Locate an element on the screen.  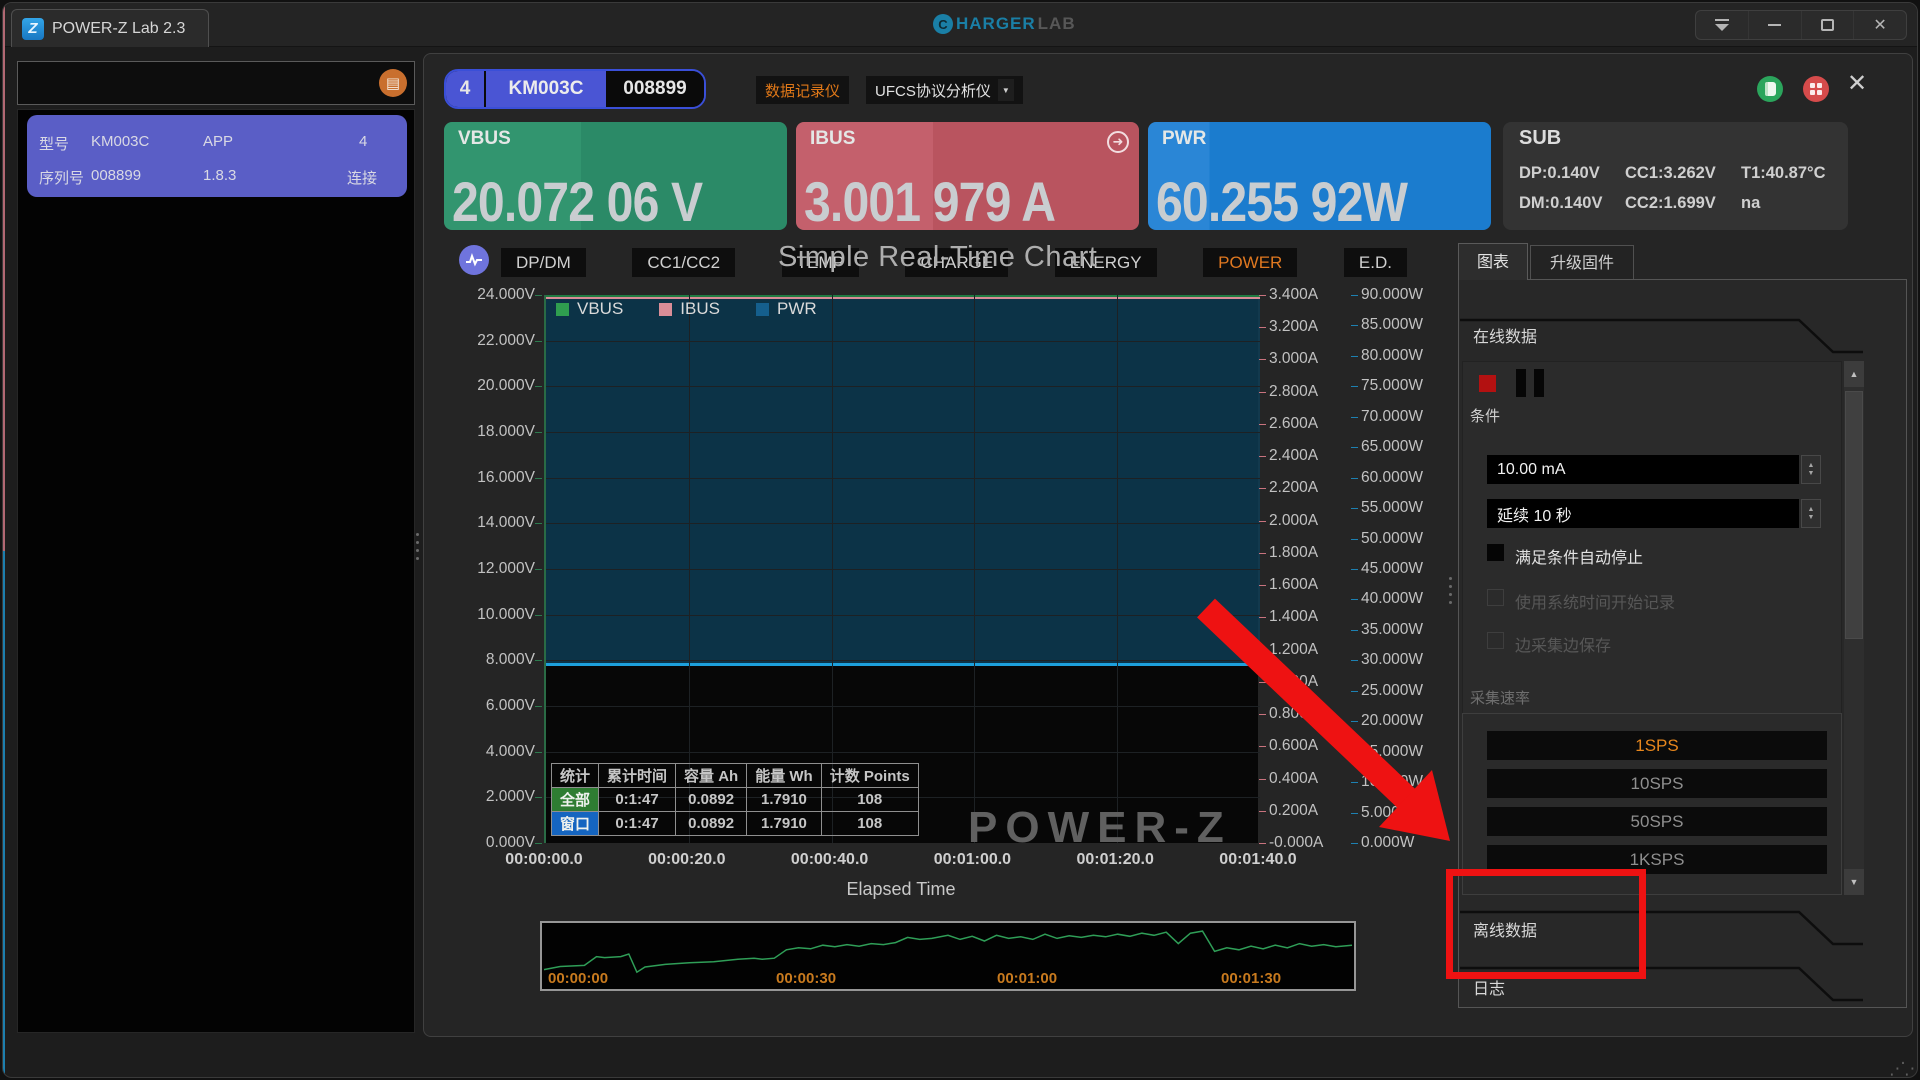
stats-cell: 0.0892 is located at coordinates (711, 823).